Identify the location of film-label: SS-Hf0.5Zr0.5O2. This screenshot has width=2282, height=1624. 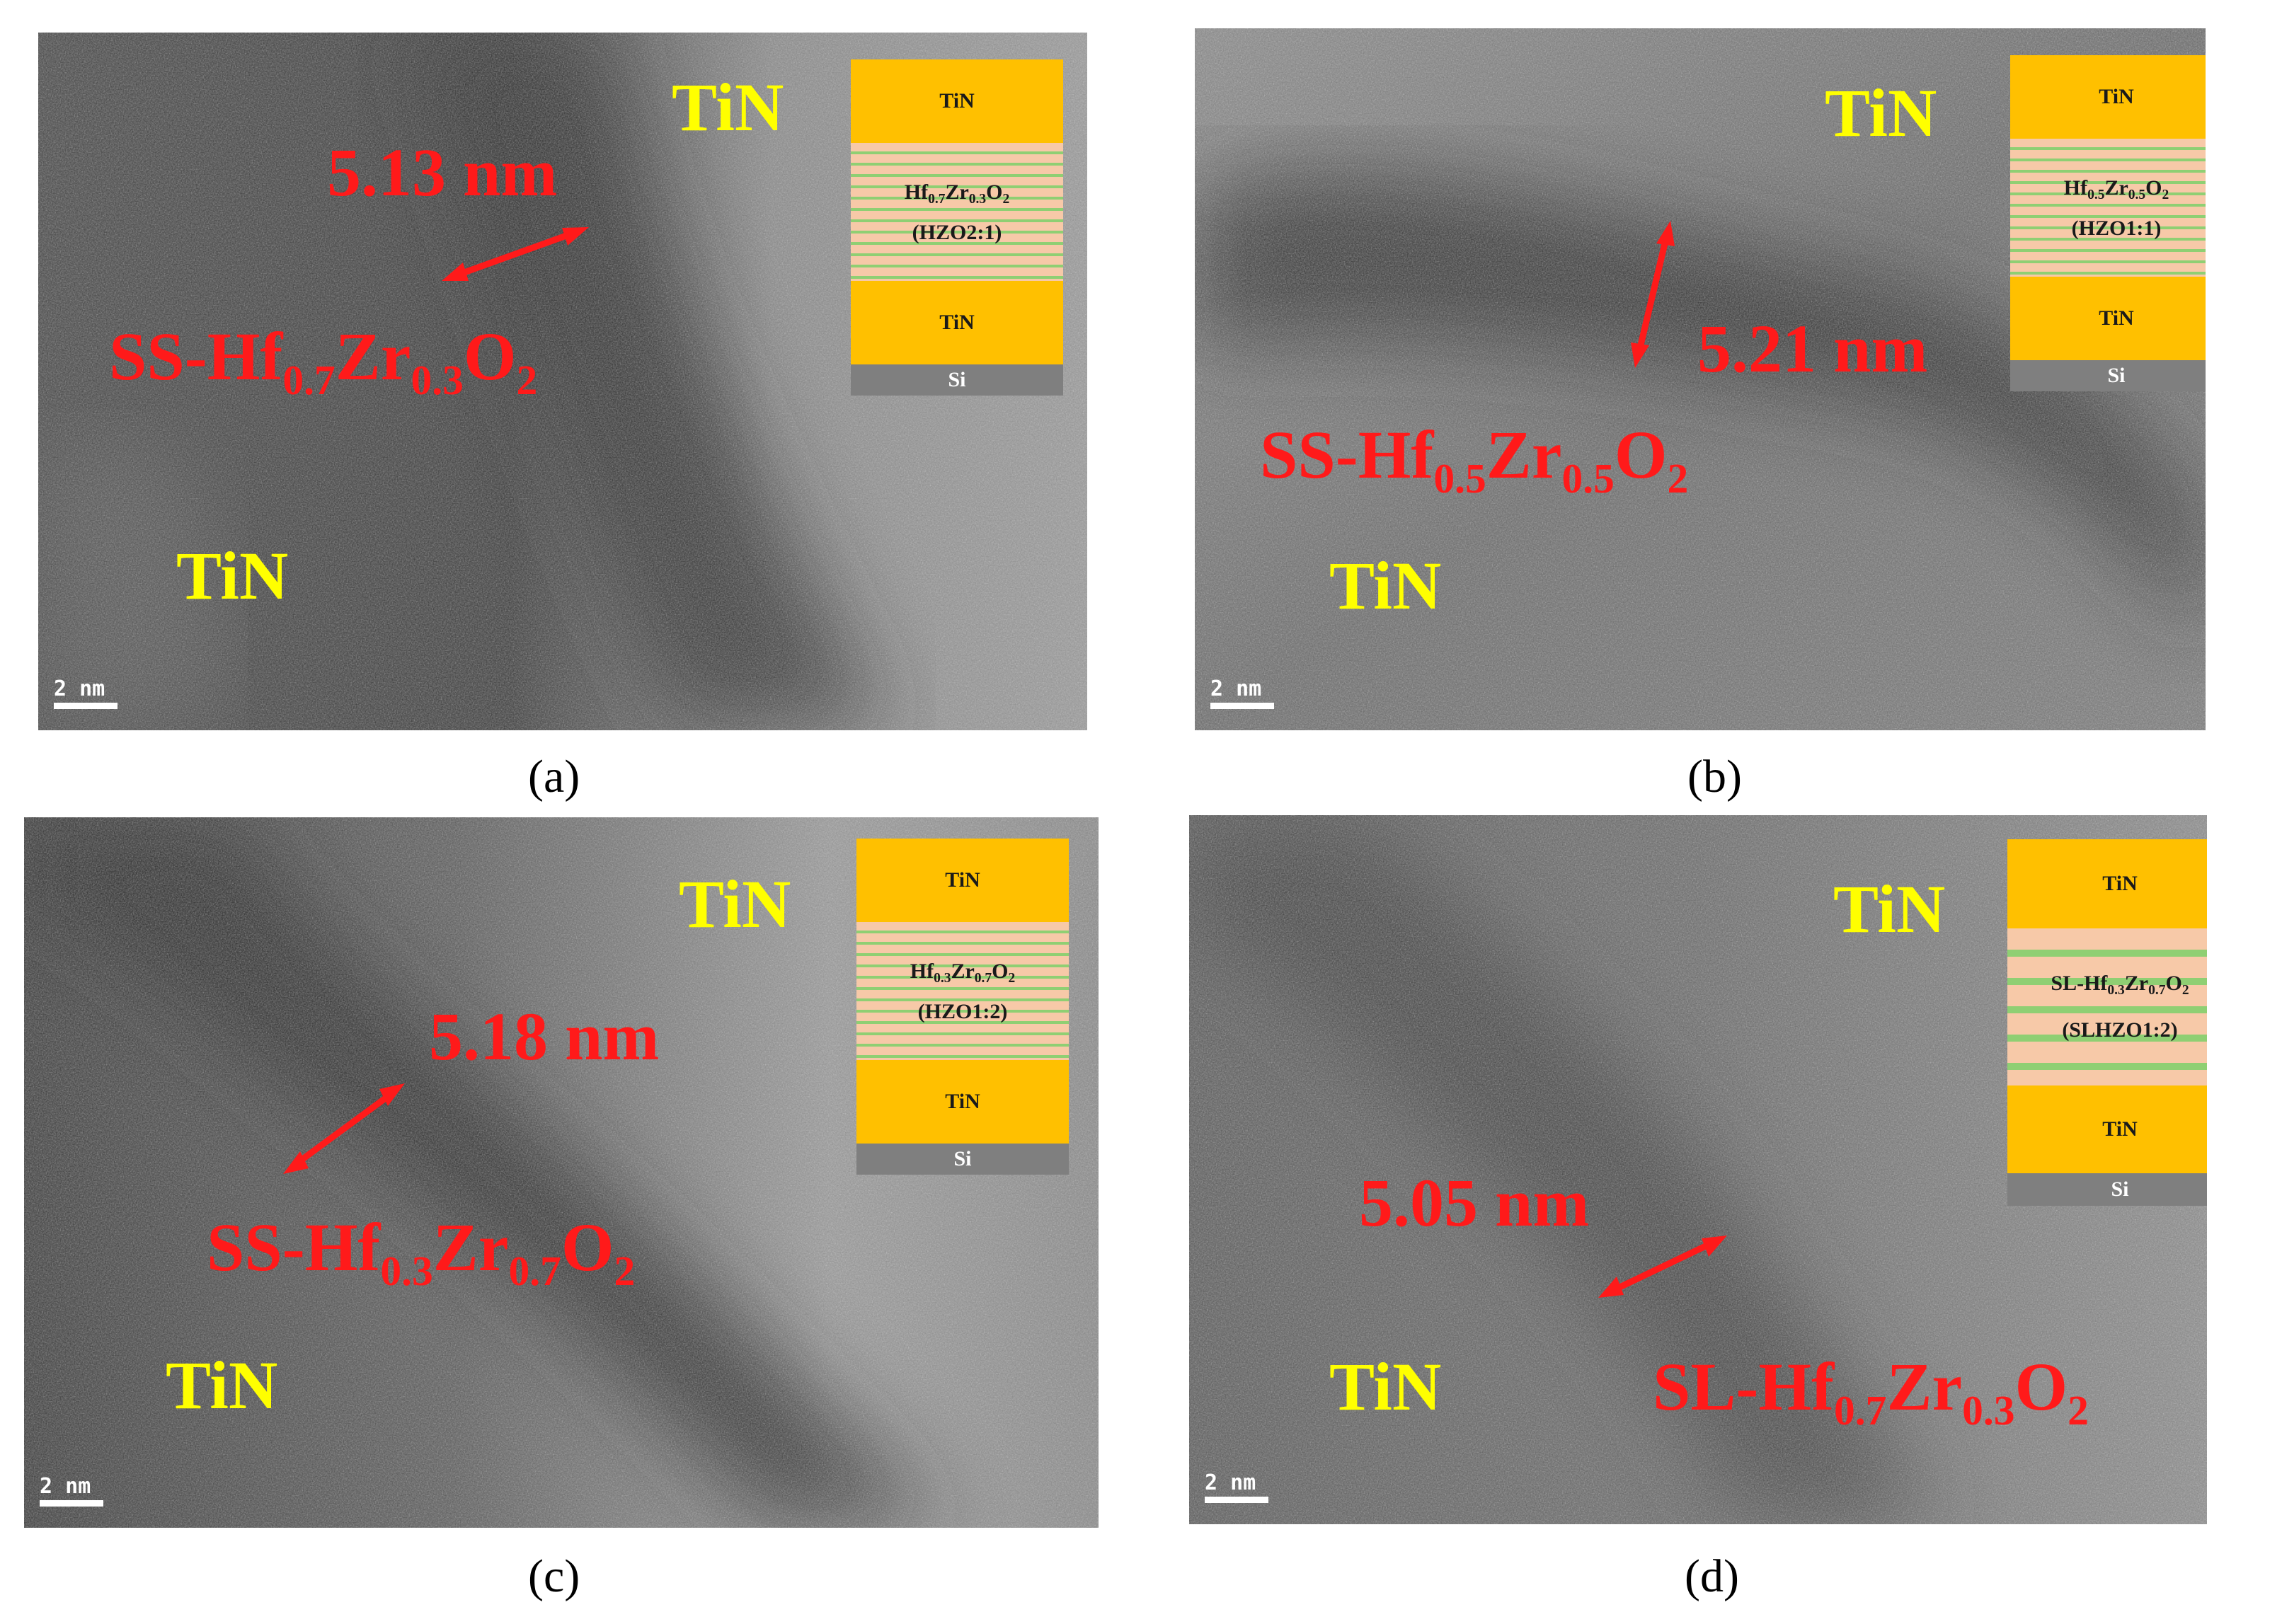
(1474, 459).